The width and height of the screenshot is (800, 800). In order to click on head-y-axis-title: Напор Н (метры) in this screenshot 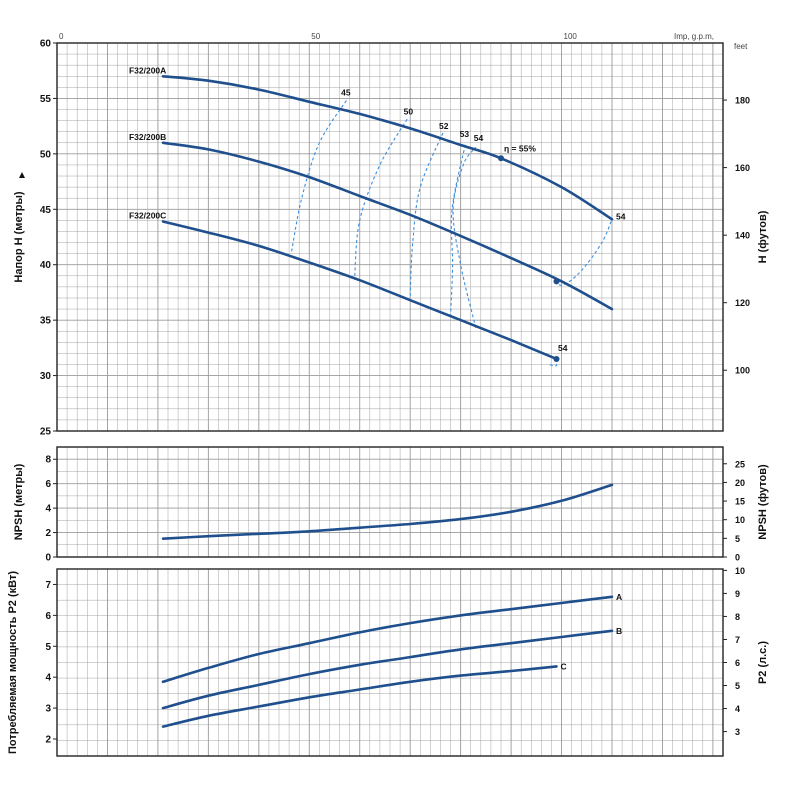, I will do `click(19, 236)`.